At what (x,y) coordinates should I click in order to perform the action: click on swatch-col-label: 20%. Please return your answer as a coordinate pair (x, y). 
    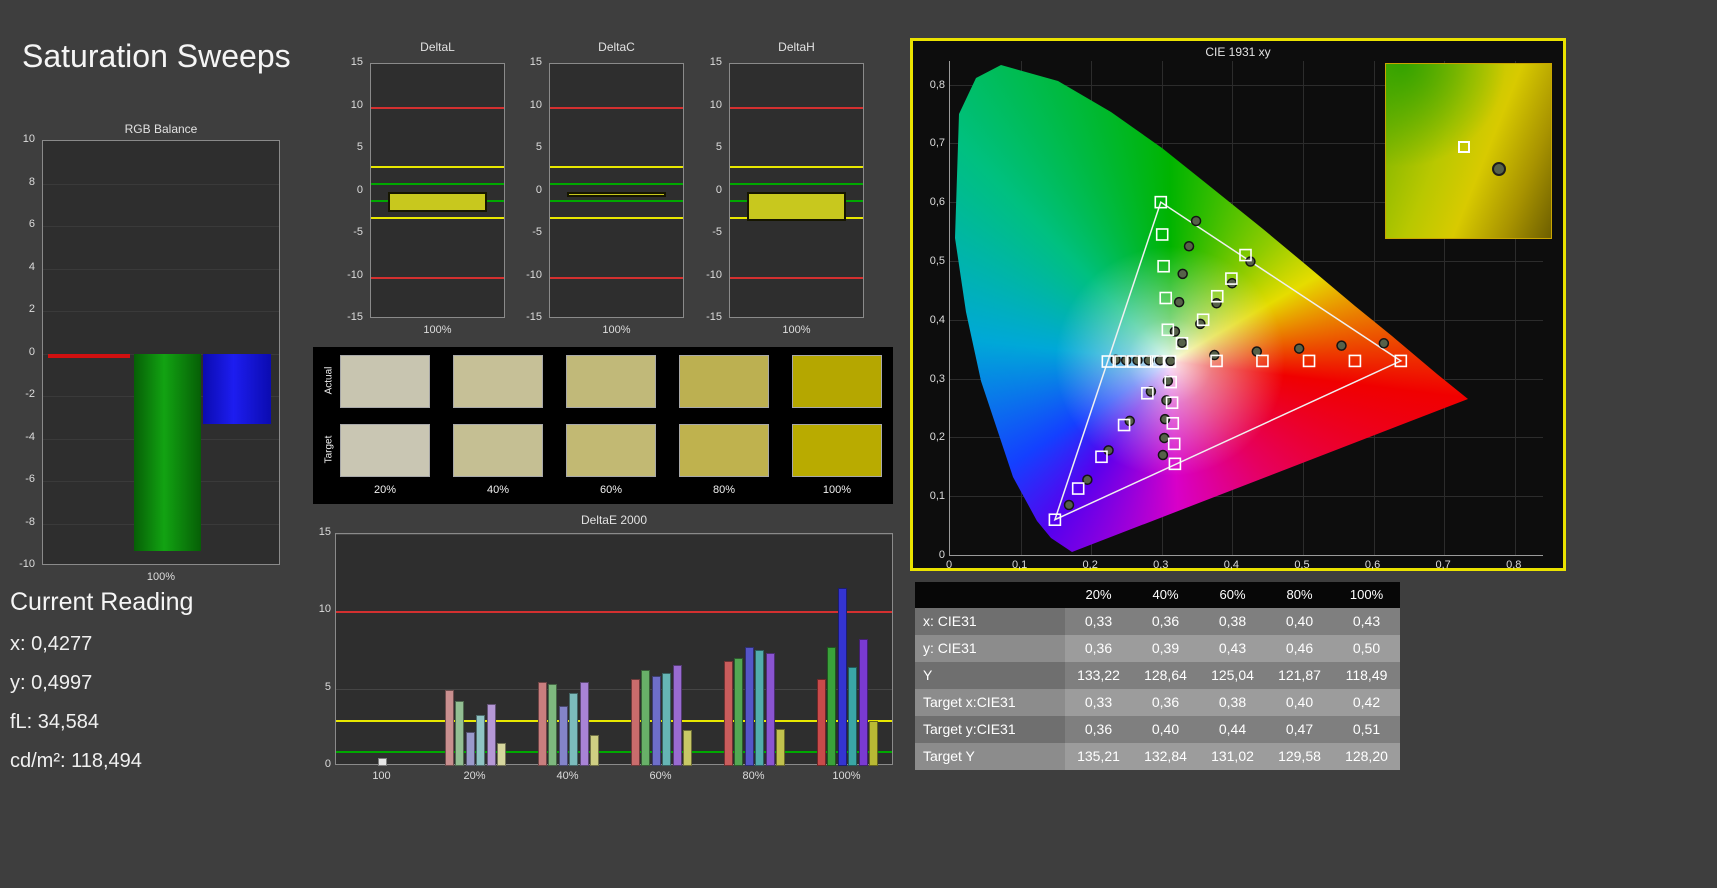
    Looking at the image, I should click on (385, 490).